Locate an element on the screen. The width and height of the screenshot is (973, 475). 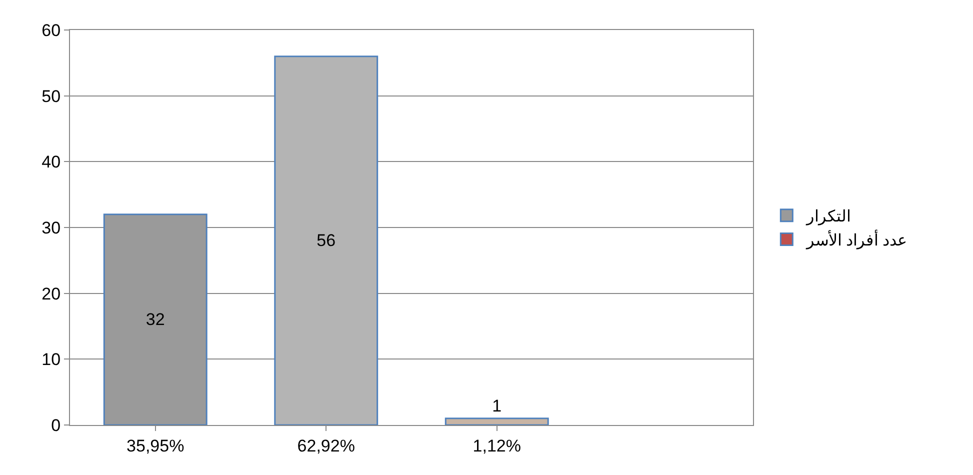
data-label: 1 is located at coordinates (497, 406).